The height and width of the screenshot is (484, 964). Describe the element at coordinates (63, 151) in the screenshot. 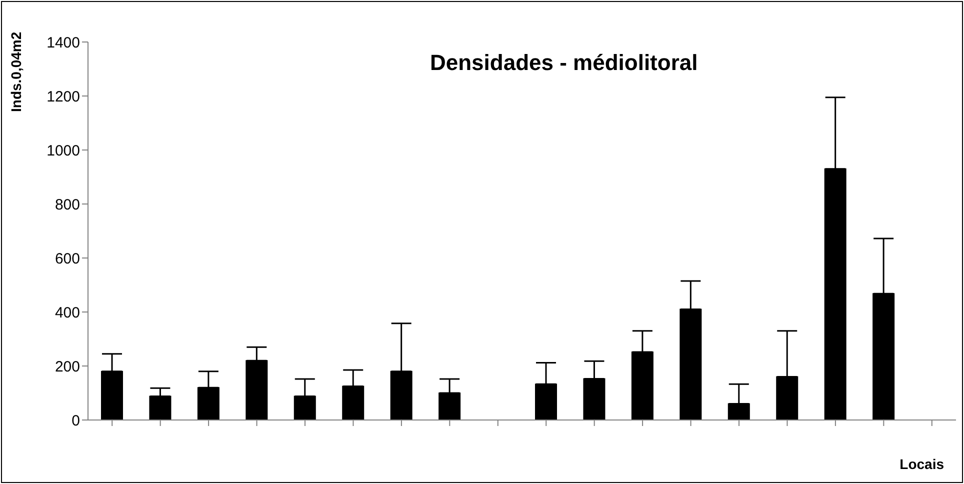

I see `y-tick-label: 1000` at that location.